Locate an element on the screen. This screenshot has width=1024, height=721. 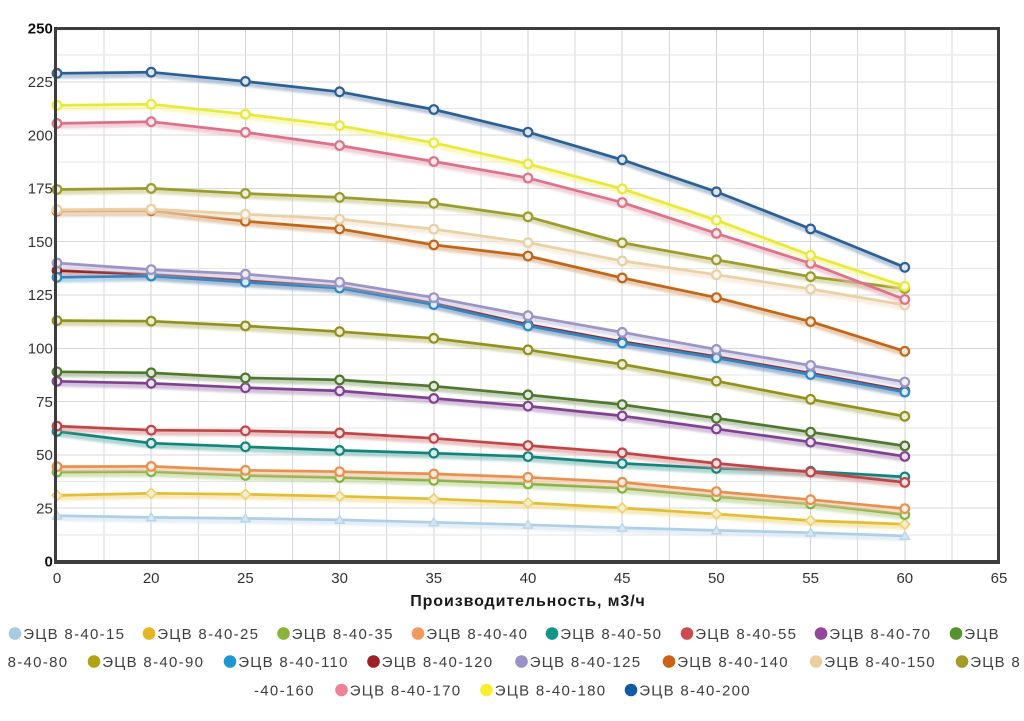
svg-text: 40 is located at coordinates (528, 578).